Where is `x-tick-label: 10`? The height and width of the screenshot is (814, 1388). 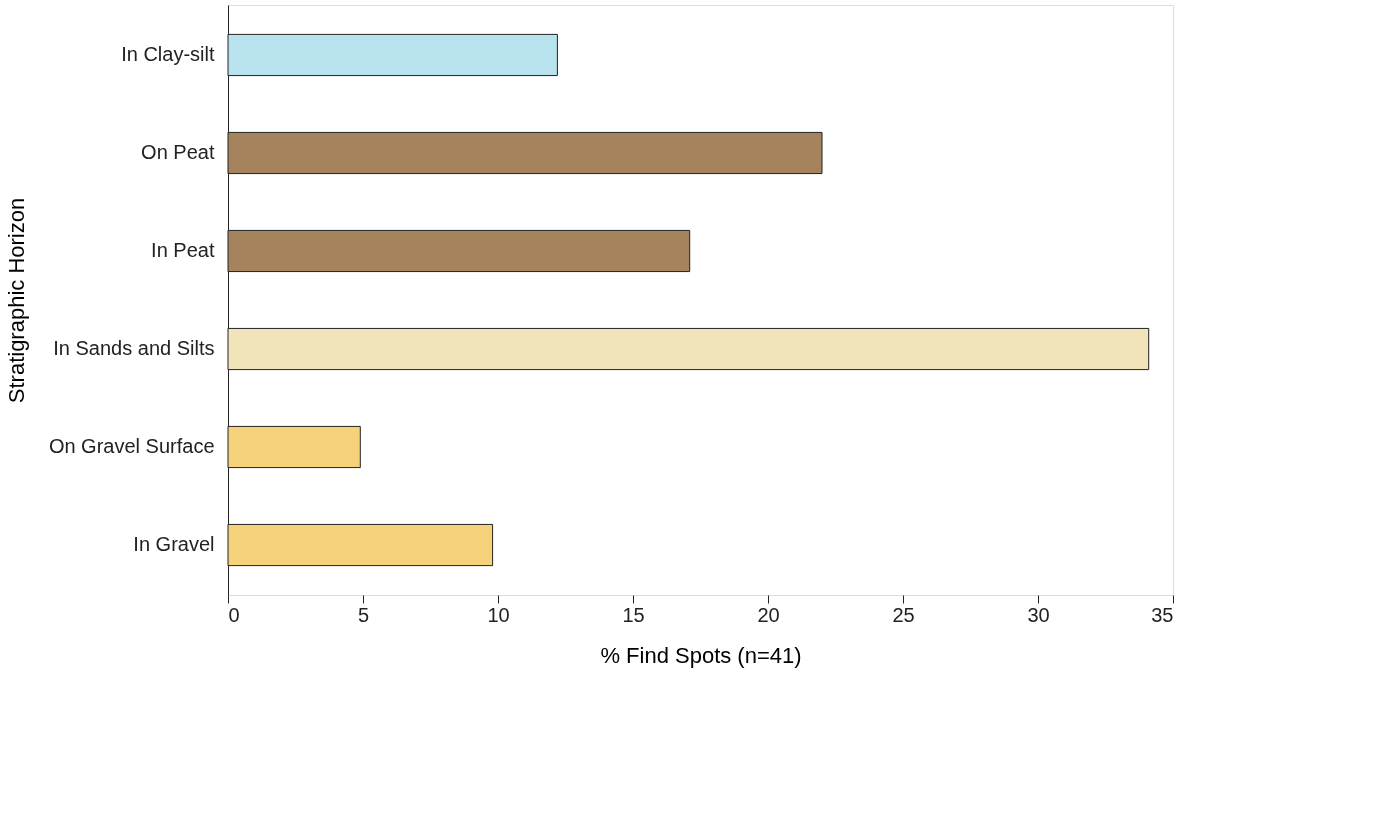
x-tick-label: 10 is located at coordinates (498, 614).